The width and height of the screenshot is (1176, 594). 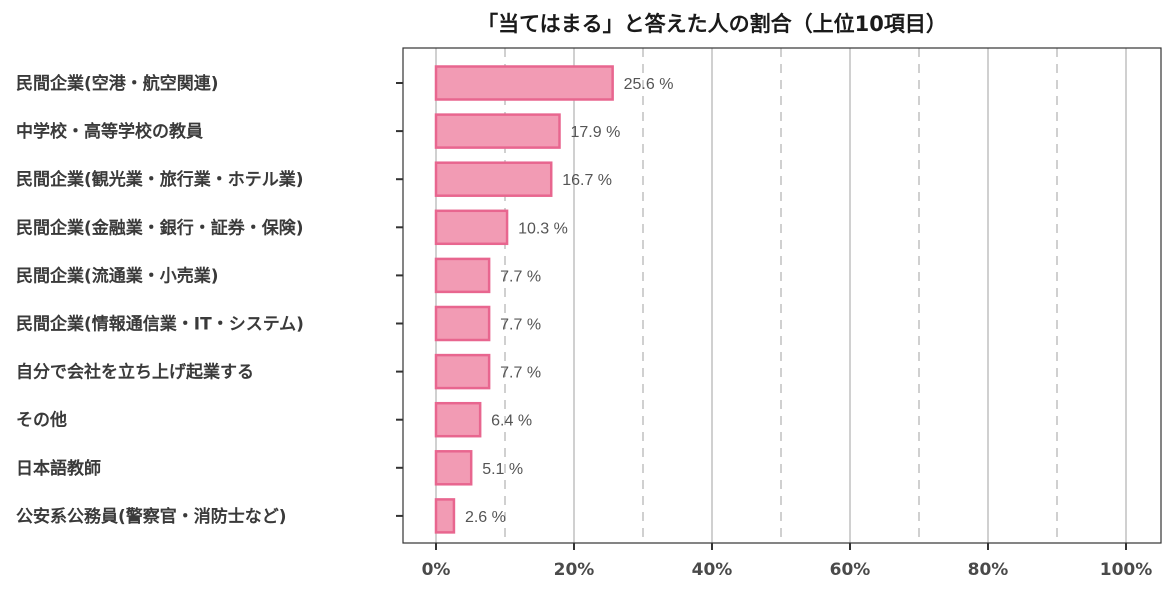 I want to click on value-label-1: 17.9 %, so click(x=596, y=132).